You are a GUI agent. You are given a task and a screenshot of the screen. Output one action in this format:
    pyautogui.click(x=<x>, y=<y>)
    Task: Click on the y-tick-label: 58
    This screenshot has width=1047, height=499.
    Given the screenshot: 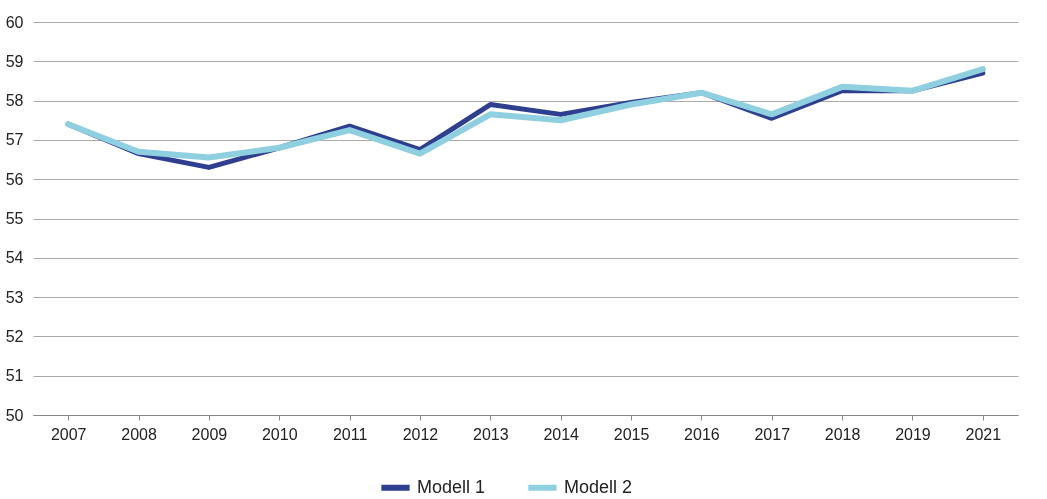 What is the action you would take?
    pyautogui.click(x=14, y=101)
    